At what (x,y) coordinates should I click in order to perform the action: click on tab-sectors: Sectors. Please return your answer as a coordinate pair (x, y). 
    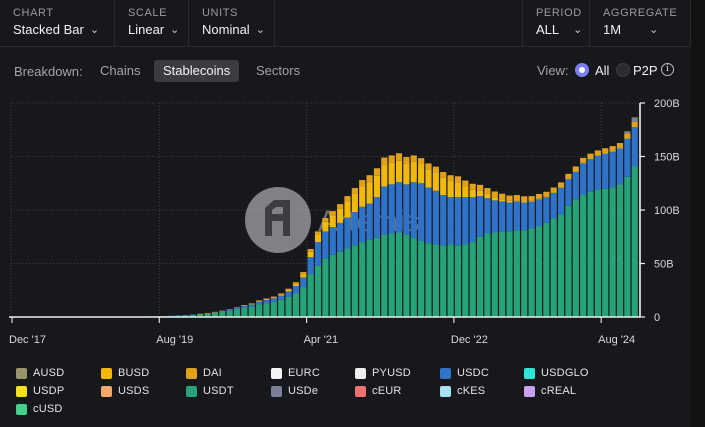
    Looking at the image, I should click on (278, 70).